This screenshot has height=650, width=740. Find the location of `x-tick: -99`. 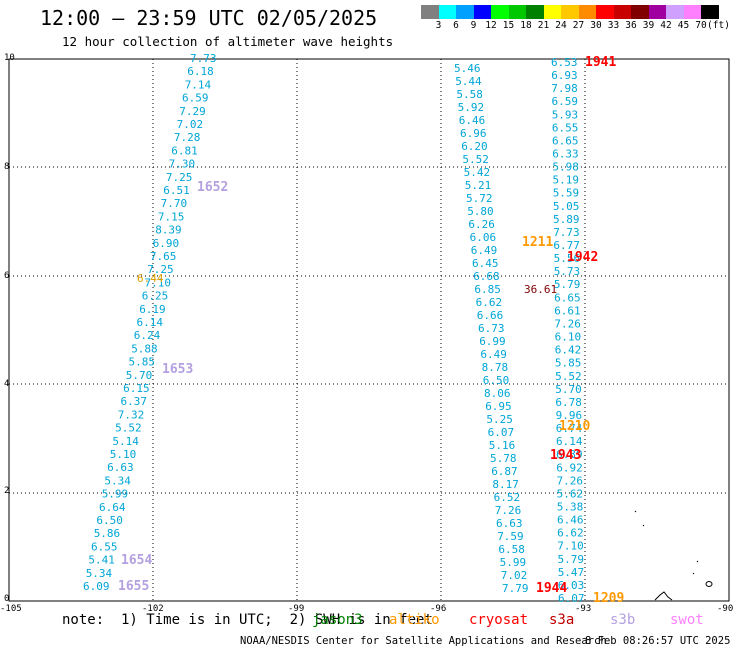

x-tick: -99 is located at coordinates (296, 609).